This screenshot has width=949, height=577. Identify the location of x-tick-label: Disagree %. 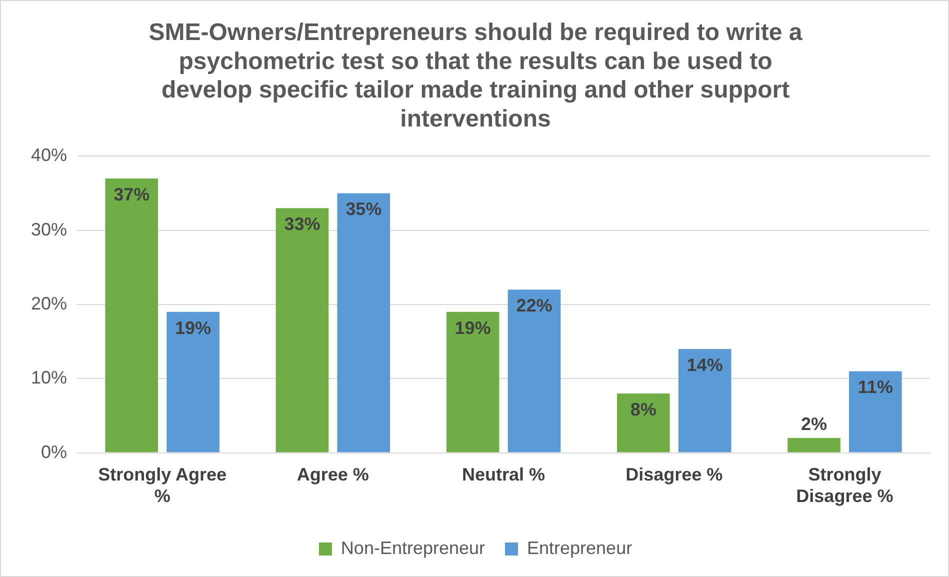
(674, 474).